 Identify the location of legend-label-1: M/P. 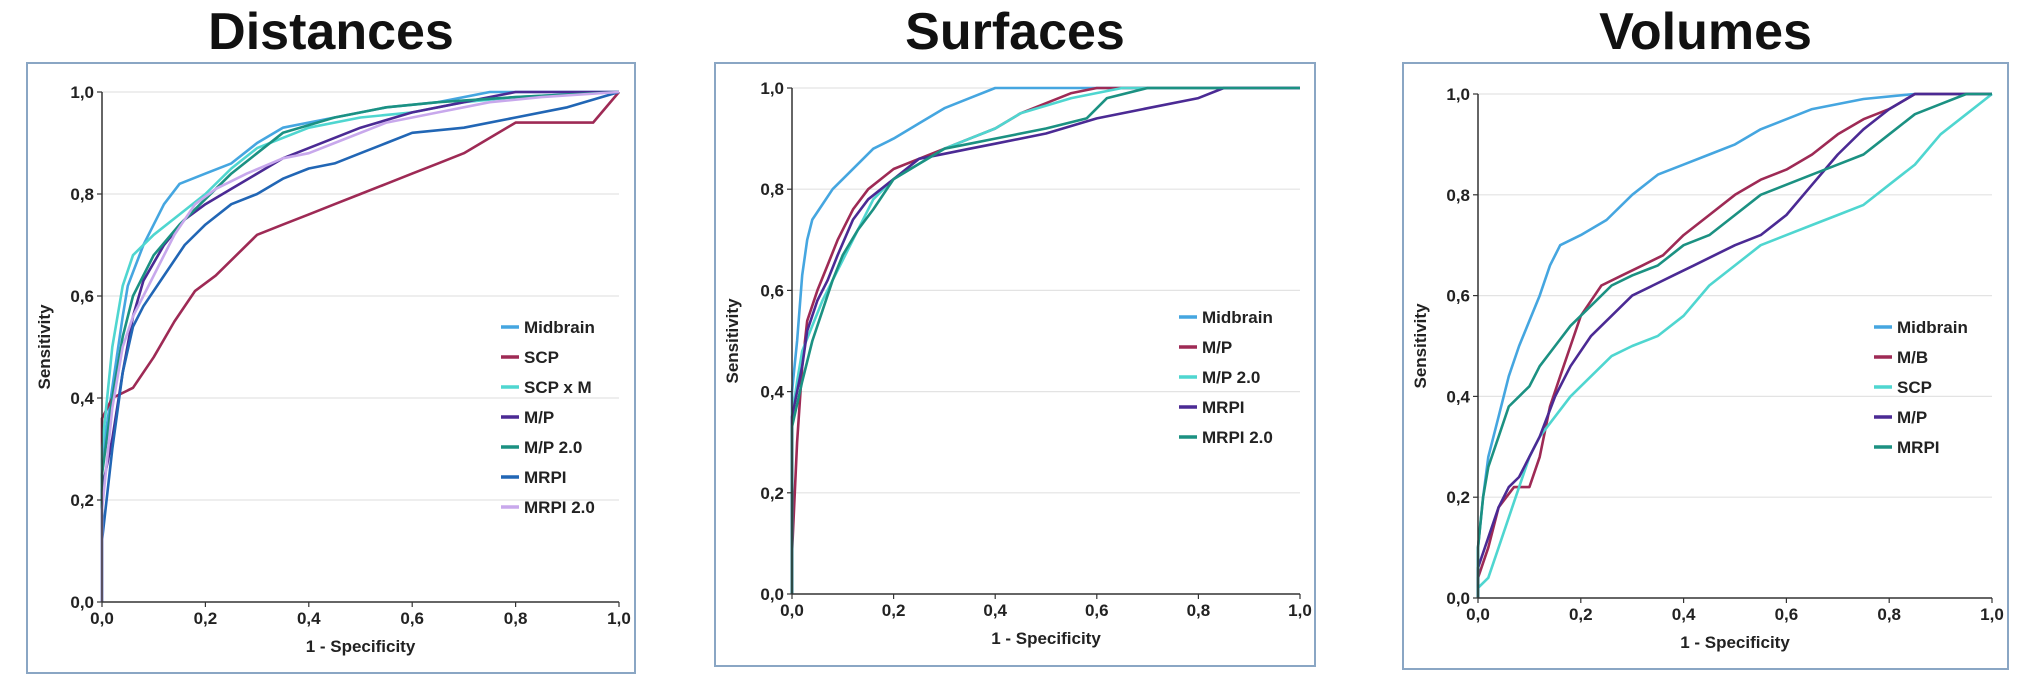
(1217, 347).